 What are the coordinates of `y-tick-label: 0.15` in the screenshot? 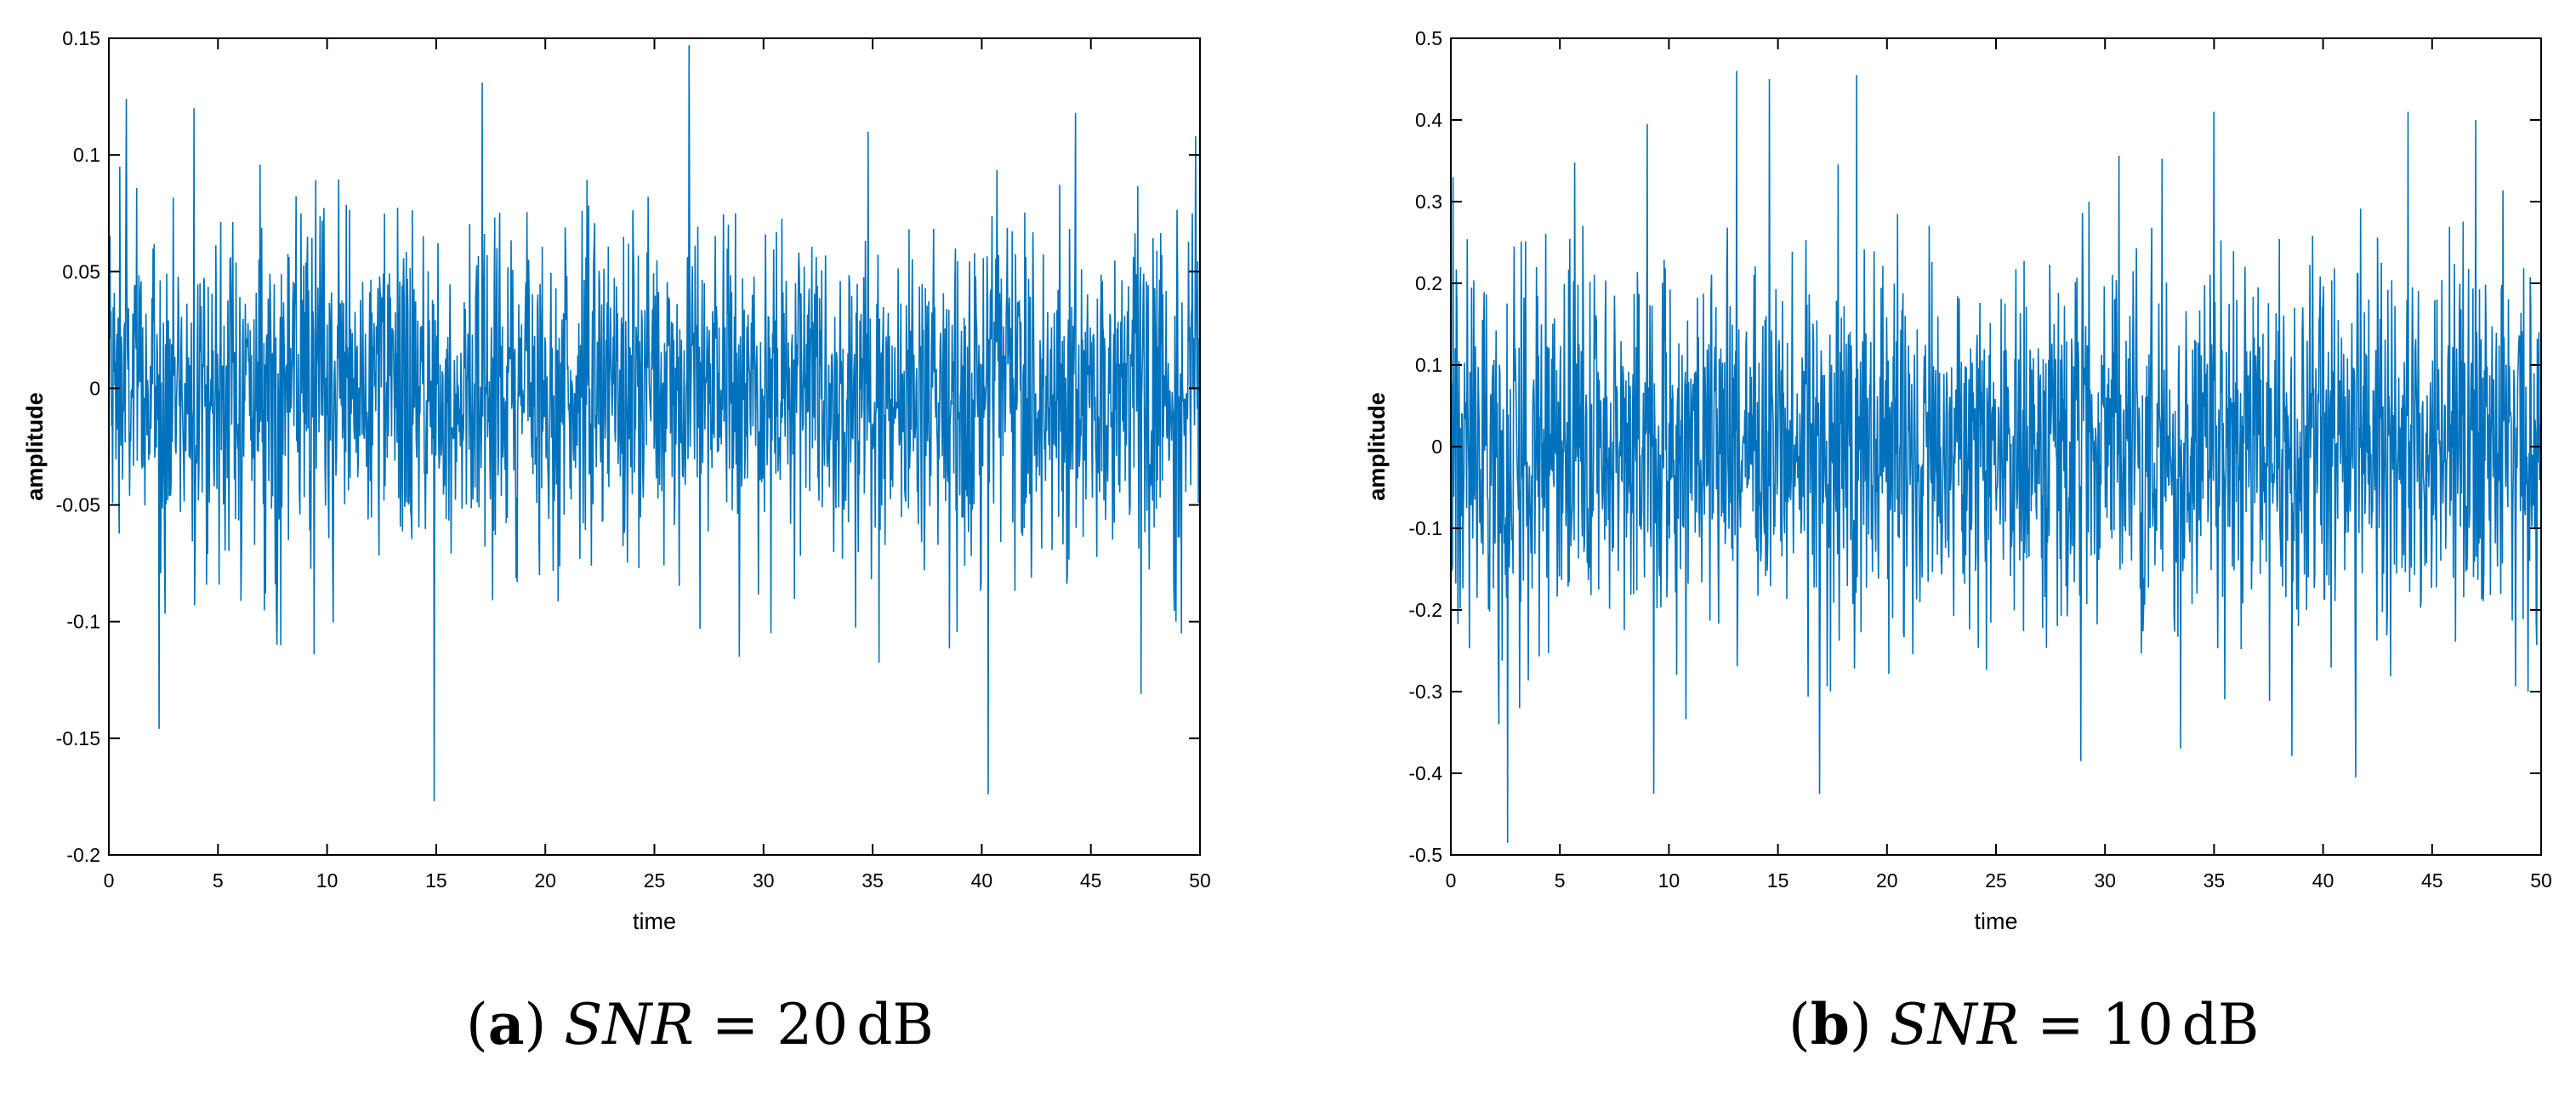 It's located at (81, 38).